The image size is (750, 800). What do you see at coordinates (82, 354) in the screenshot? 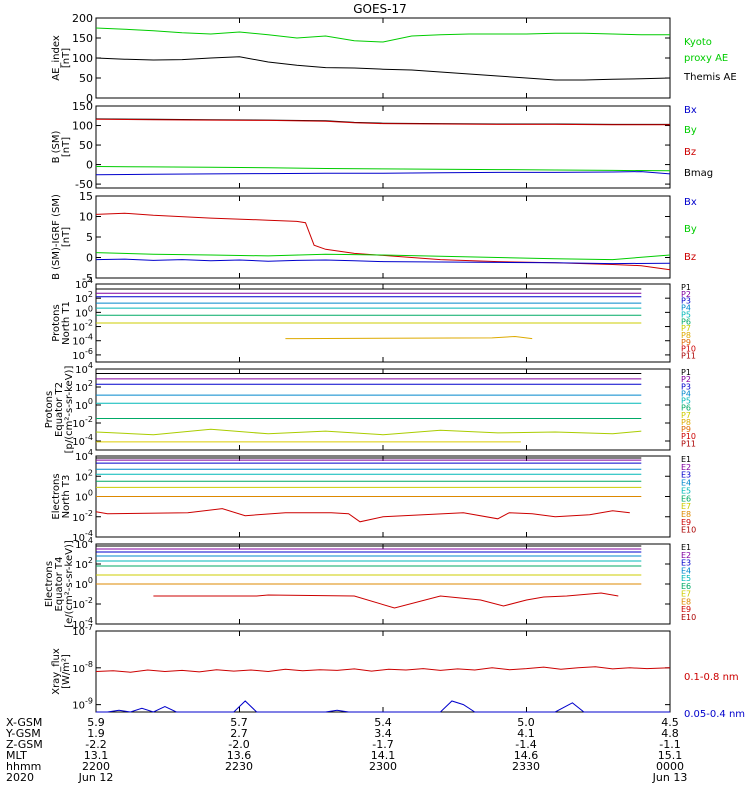
I see `y-tick-label: 10-6` at bounding box center [82, 354].